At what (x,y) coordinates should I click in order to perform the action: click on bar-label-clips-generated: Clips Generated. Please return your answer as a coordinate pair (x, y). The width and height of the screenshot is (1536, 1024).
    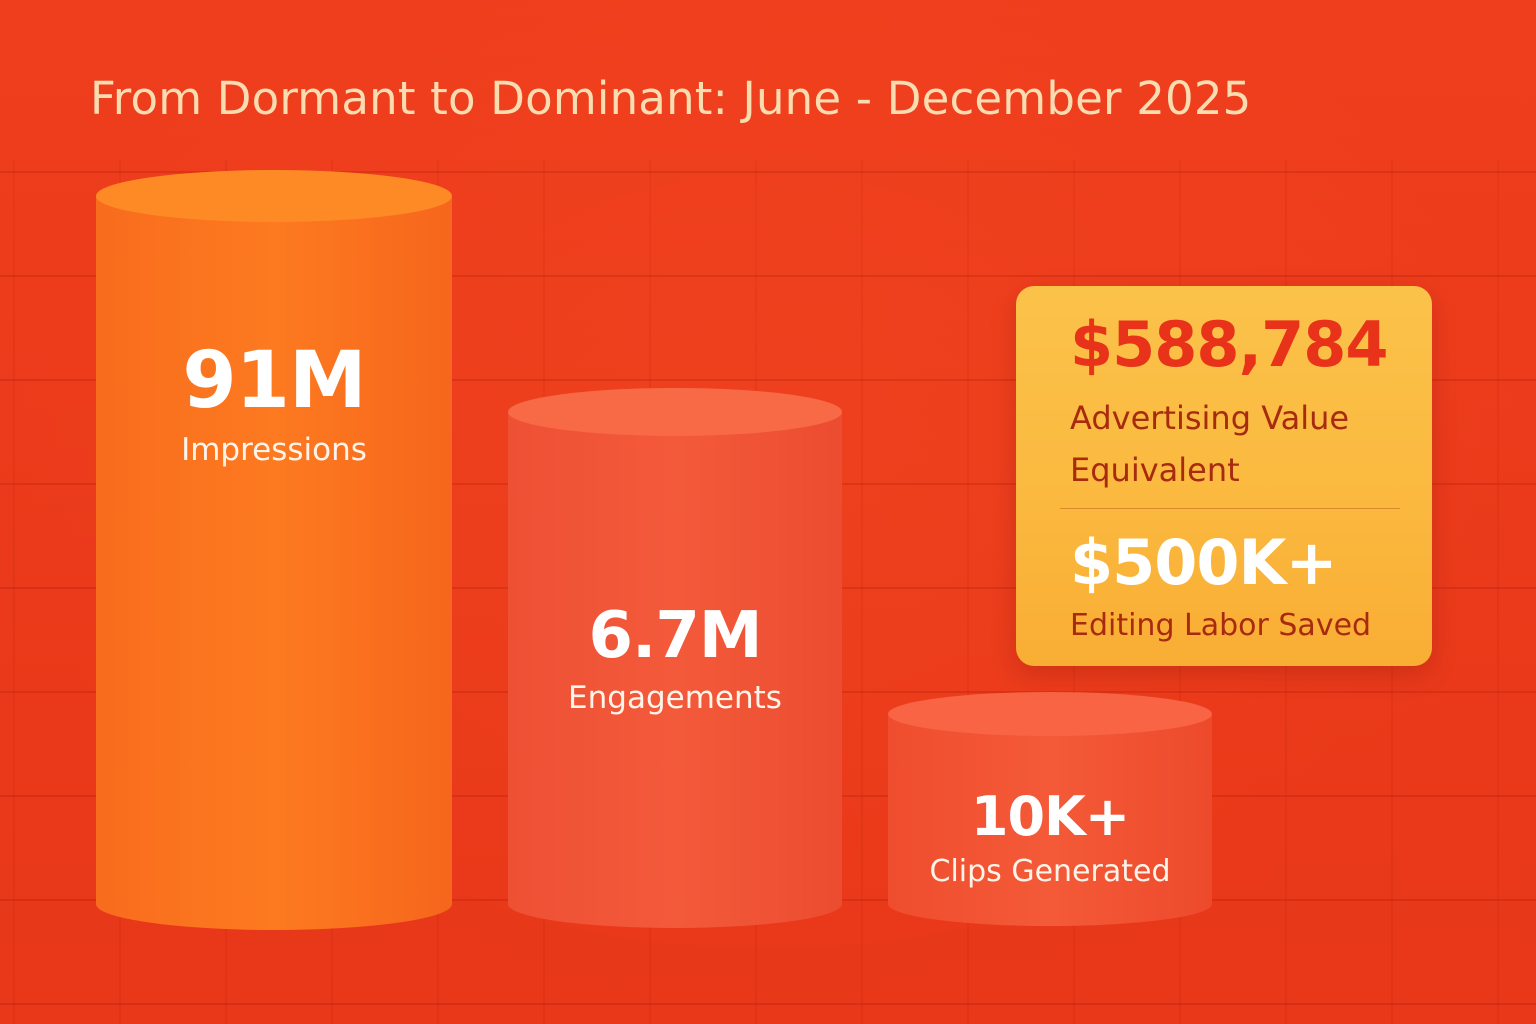
    Looking at the image, I should click on (1050, 871).